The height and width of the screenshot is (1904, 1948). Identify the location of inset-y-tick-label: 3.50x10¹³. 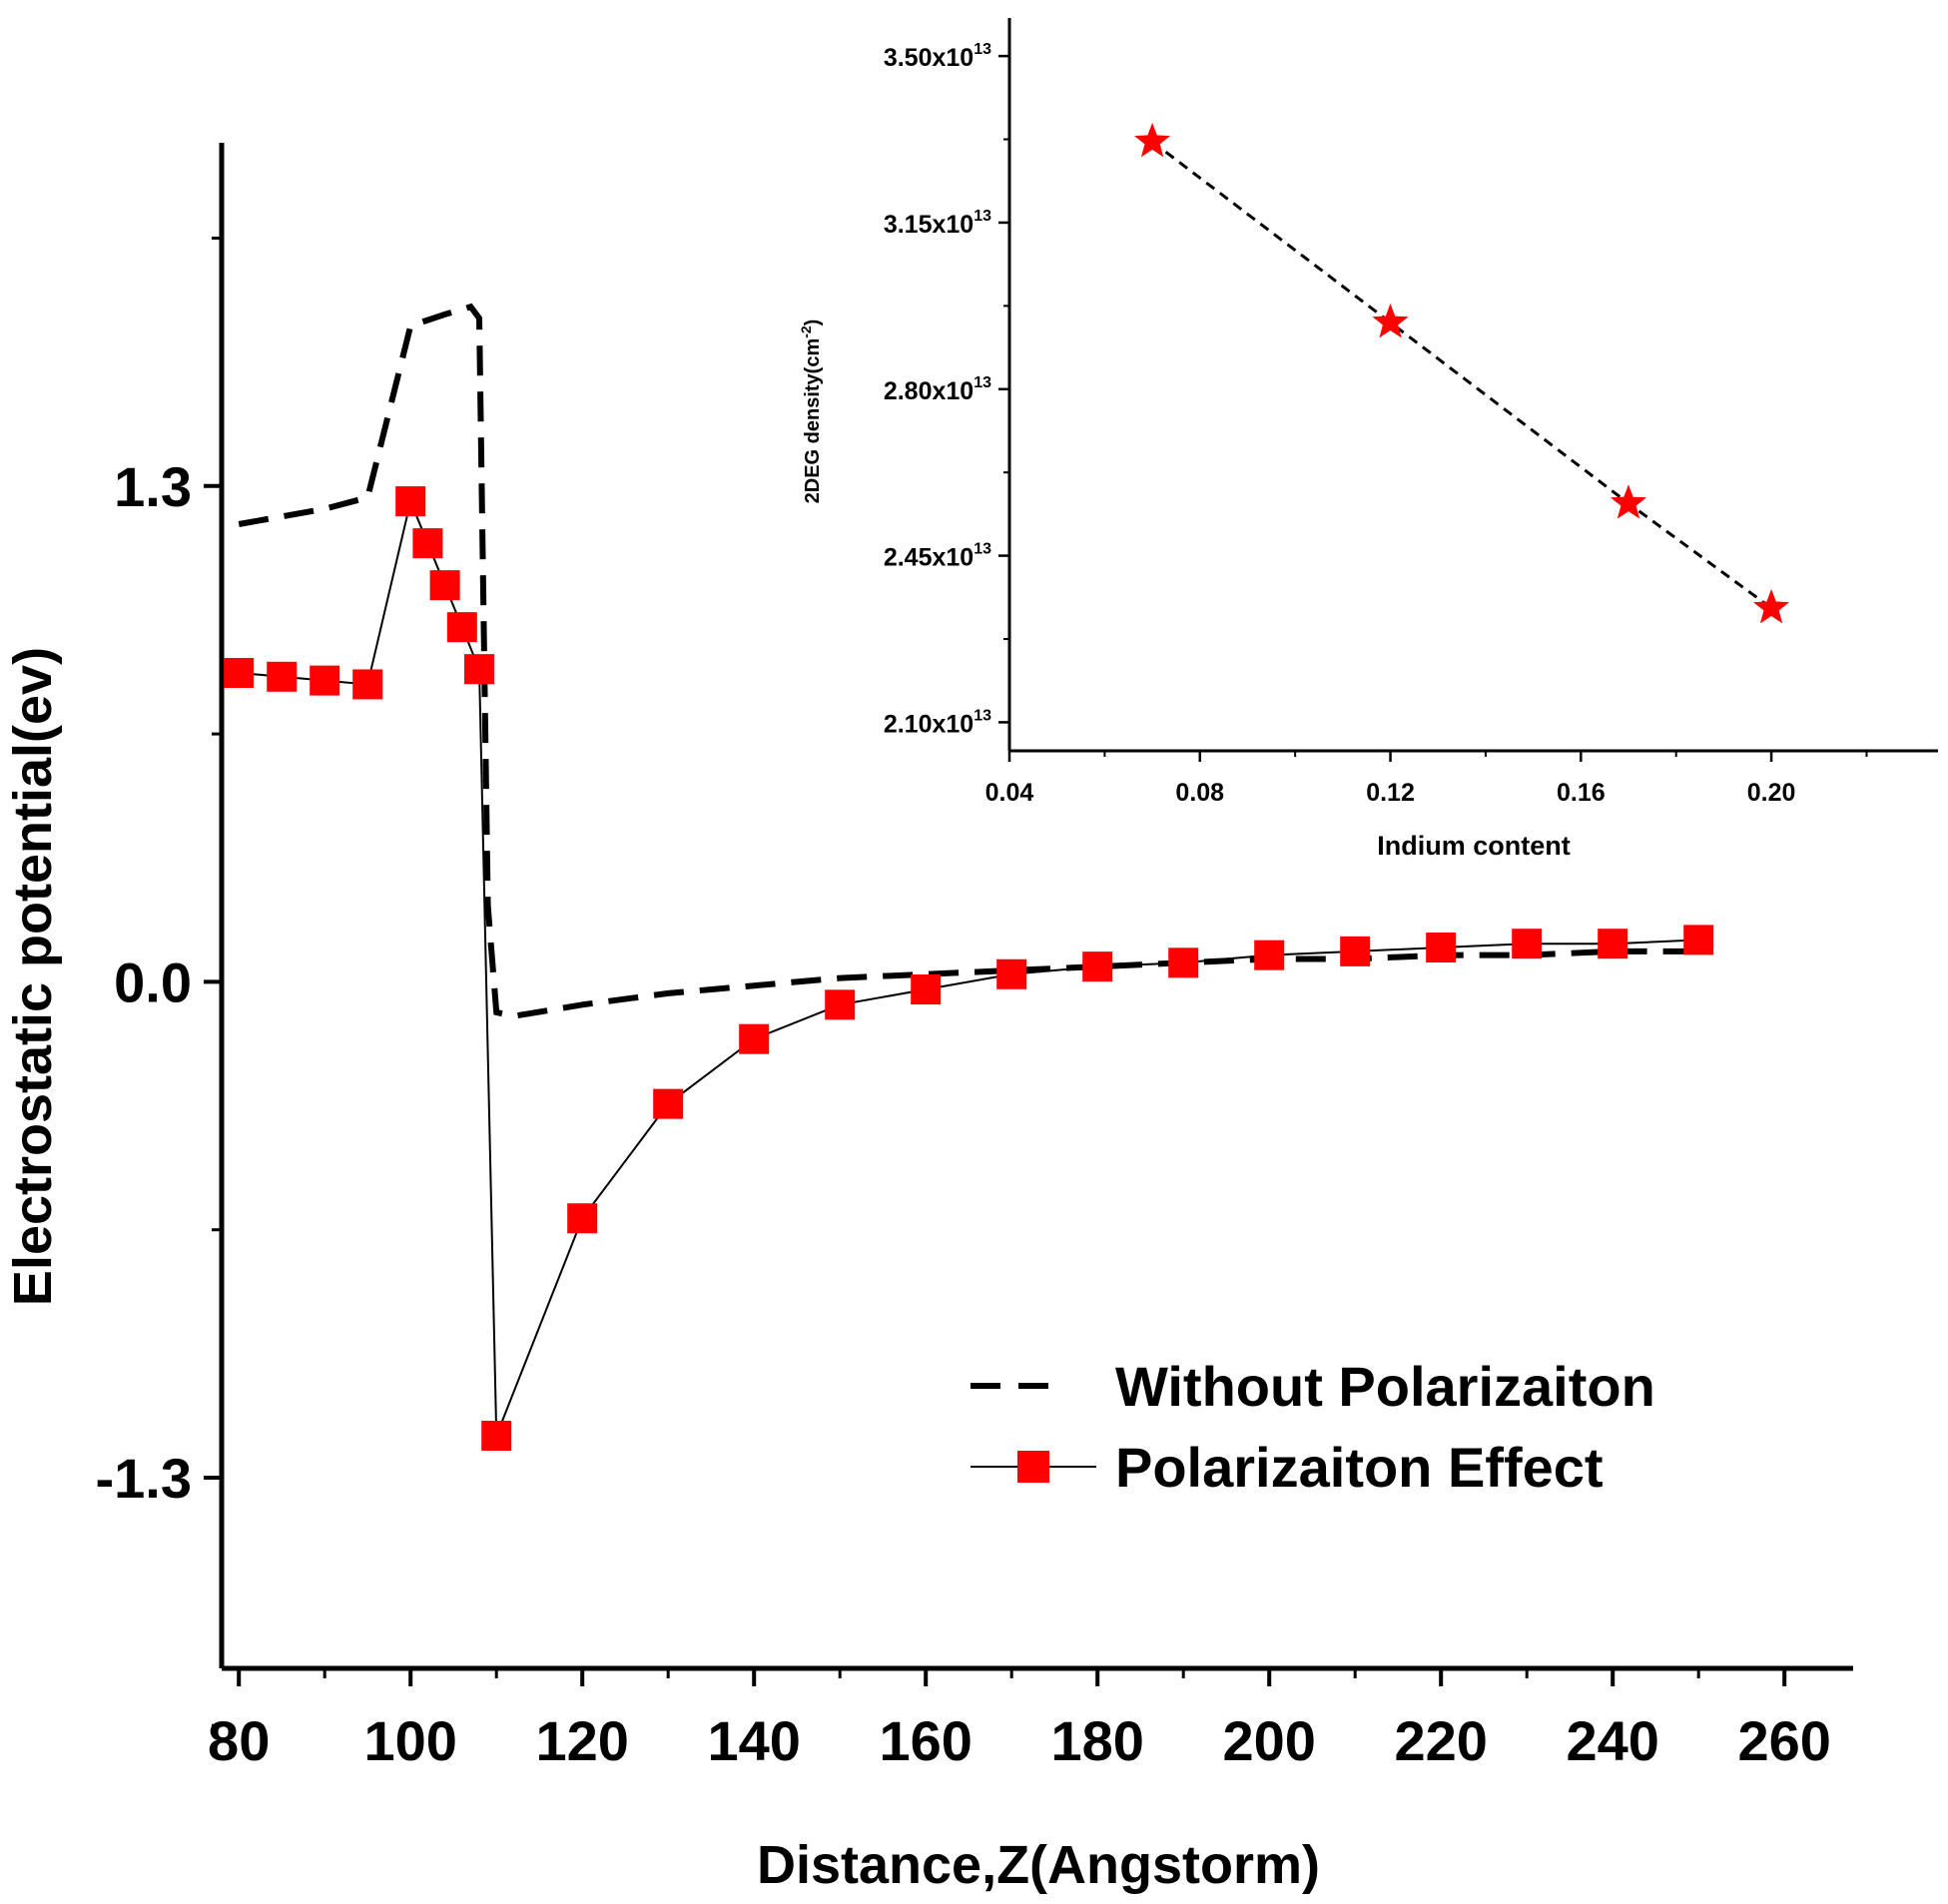
(937, 56).